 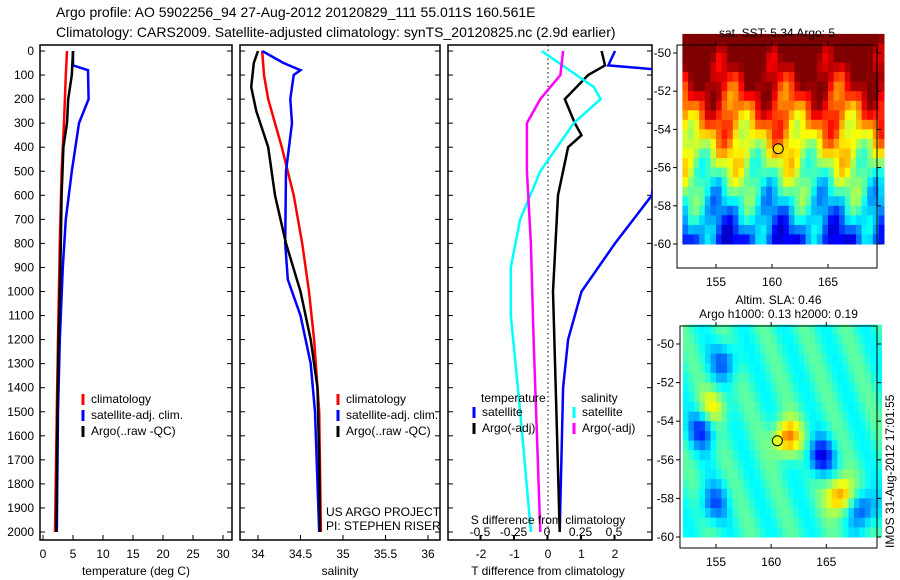 What do you see at coordinates (383, 526) in the screenshot?
I see `pi-annotation: PI: STEPHEN RISER` at bounding box center [383, 526].